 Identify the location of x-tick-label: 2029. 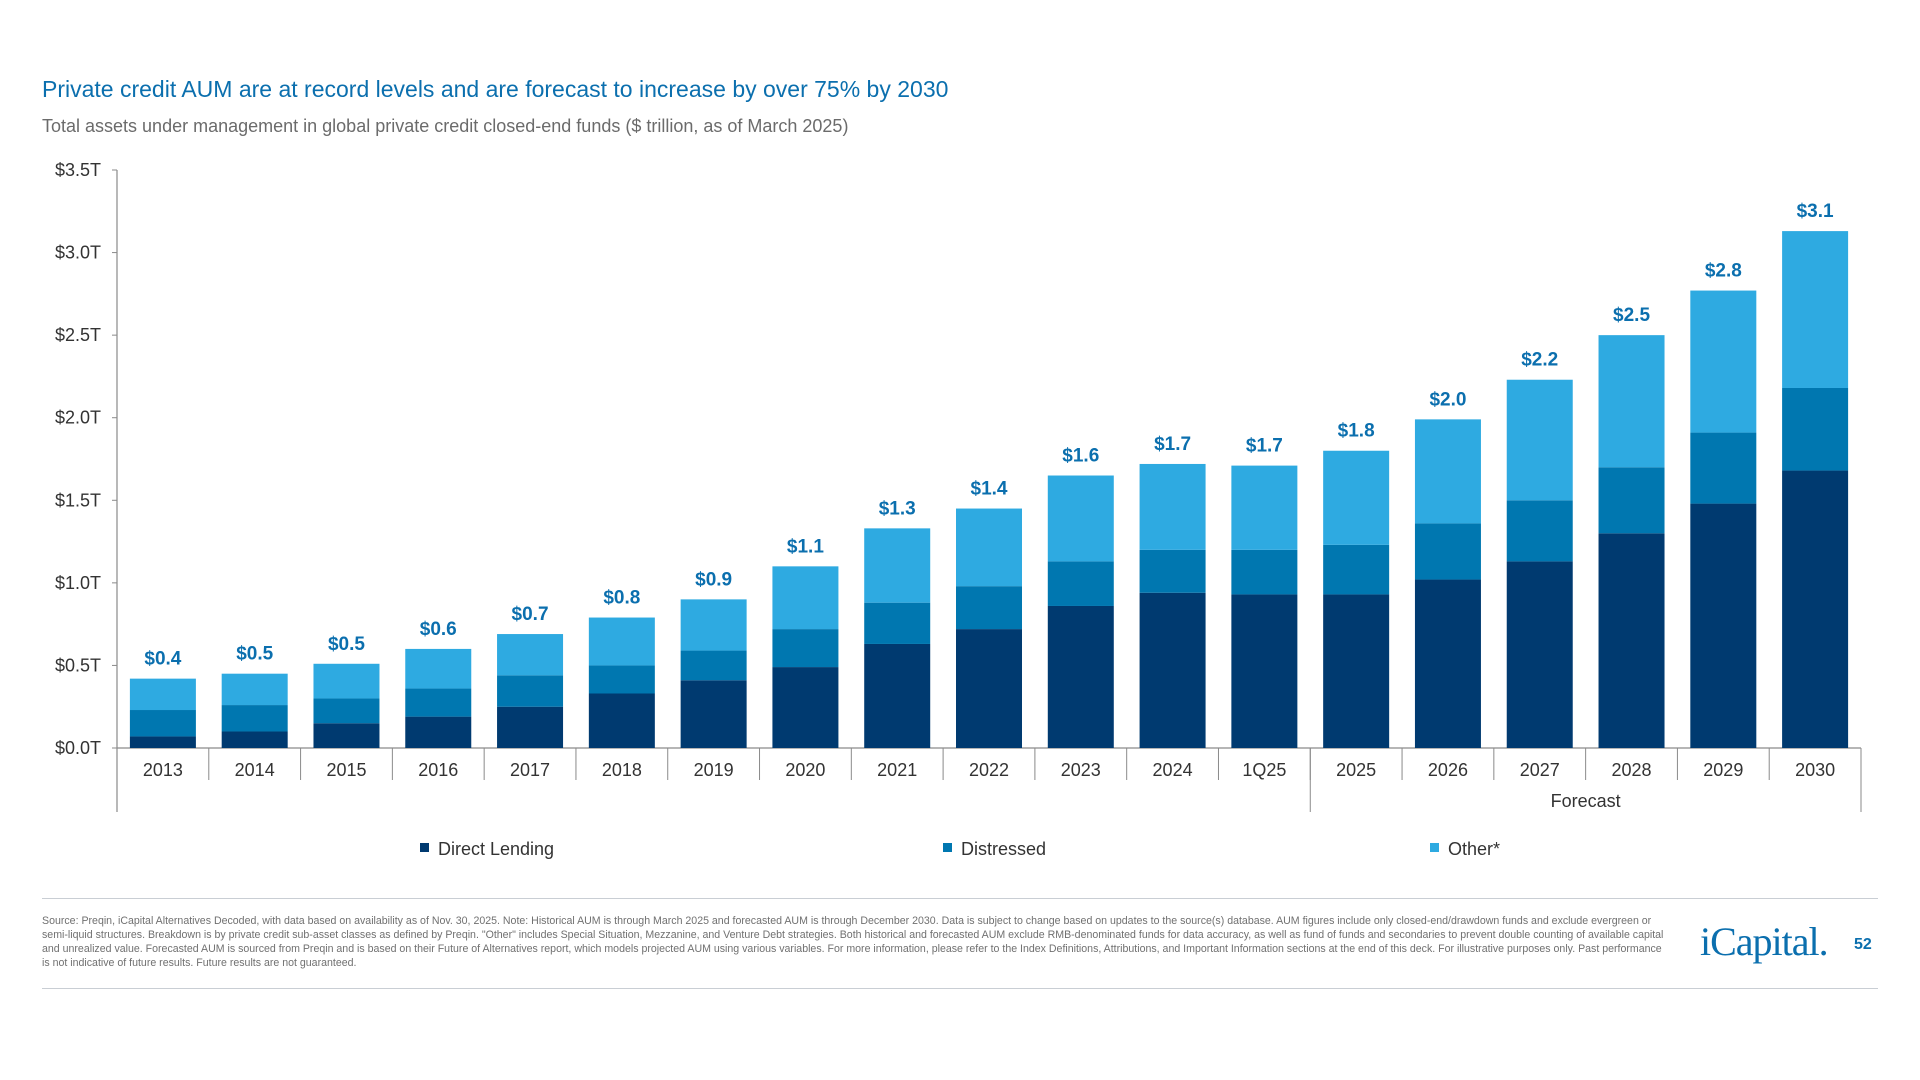
(1723, 770).